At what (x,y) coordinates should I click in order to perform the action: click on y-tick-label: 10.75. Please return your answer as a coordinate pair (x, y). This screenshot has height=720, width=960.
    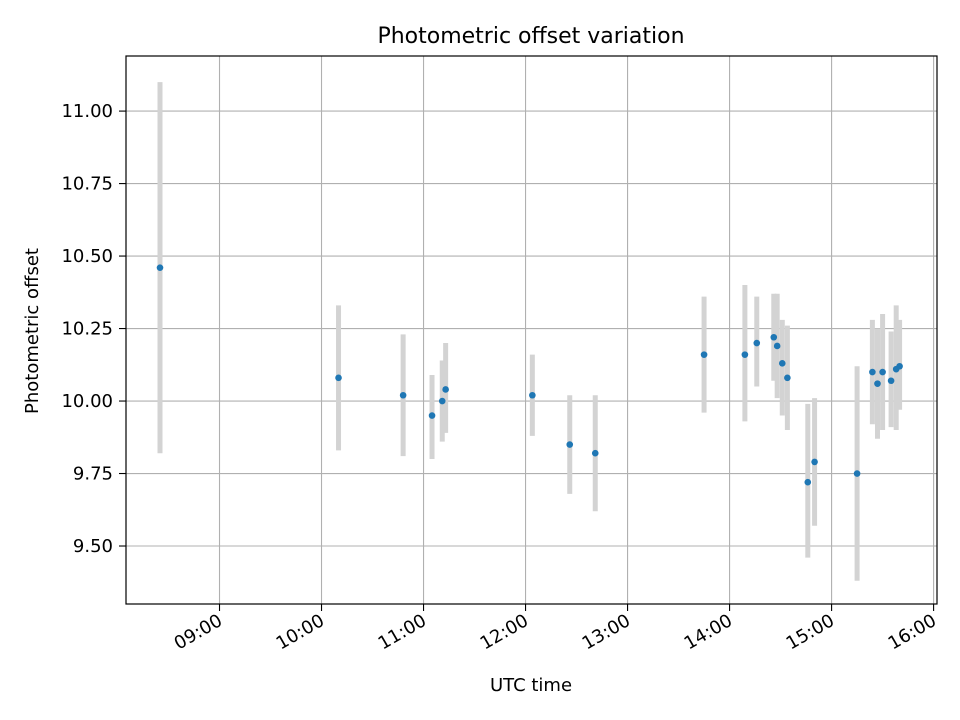
    Looking at the image, I should click on (87, 184).